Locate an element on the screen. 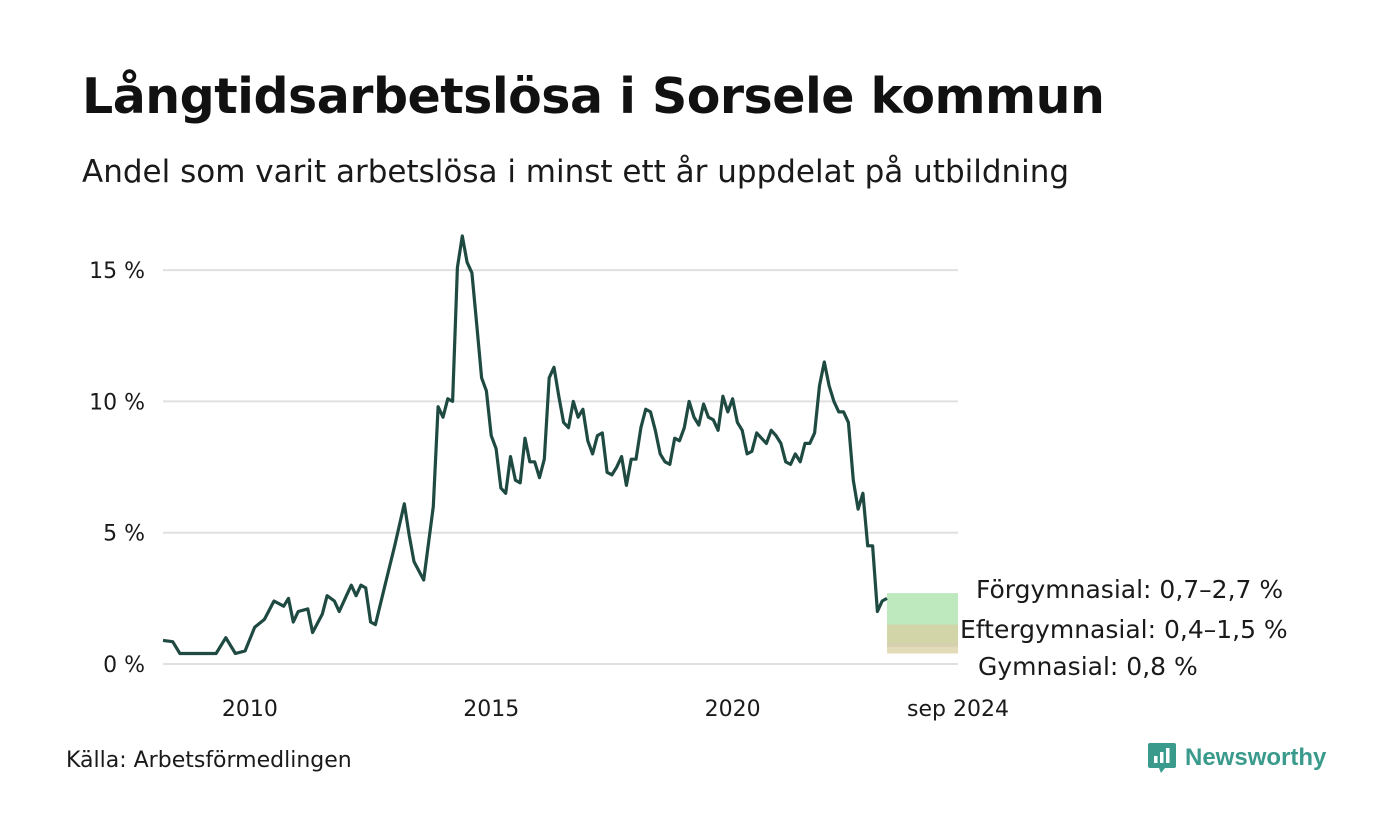 Image resolution: width=1400 pixels, height=840 pixels. x-tick-label: sep 2024 is located at coordinates (958, 709).